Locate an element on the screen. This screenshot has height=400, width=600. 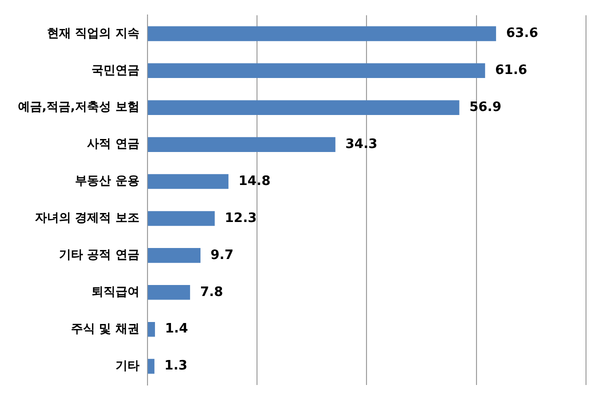
y-tick-label: 퇴직급여 is located at coordinates (115, 291).